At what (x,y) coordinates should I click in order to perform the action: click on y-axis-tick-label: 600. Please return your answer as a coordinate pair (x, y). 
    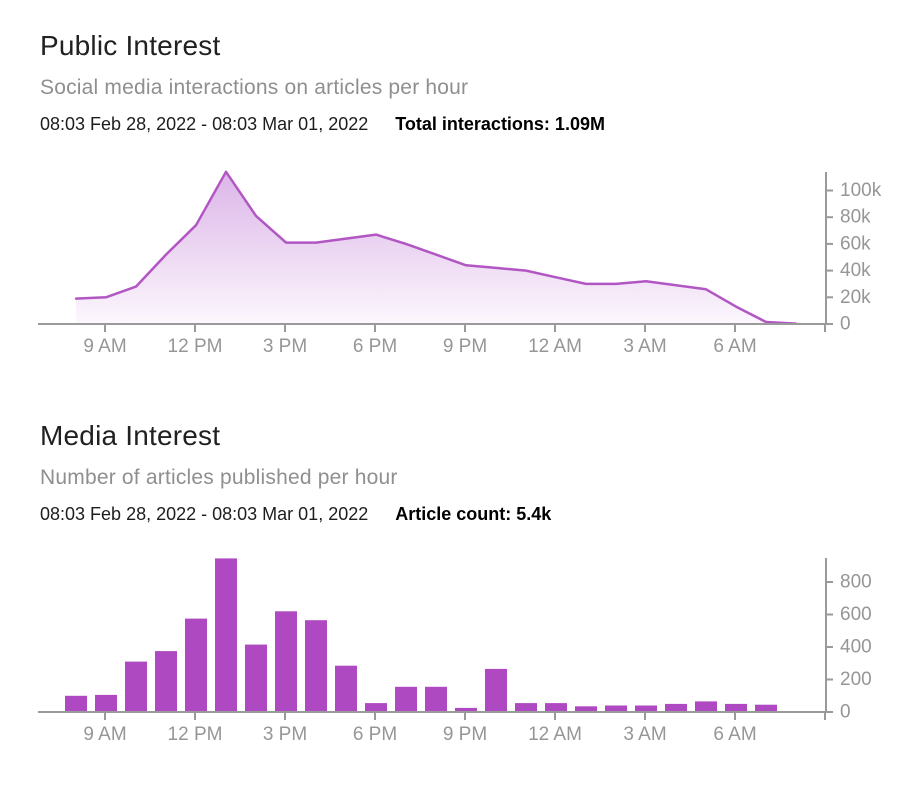
    Looking at the image, I should click on (856, 614).